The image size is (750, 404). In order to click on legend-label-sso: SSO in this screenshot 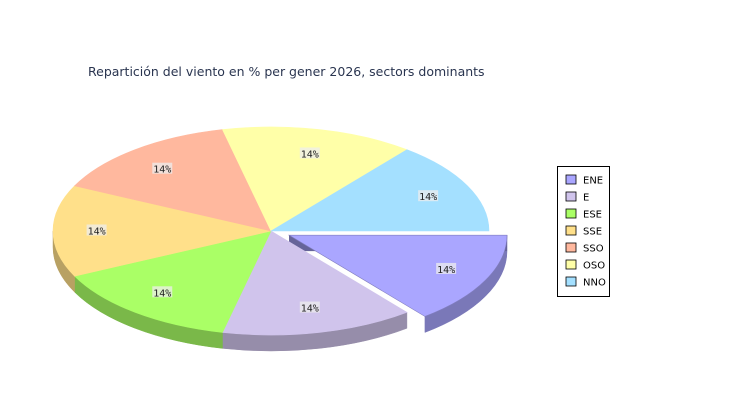, I will do `click(593, 249)`.